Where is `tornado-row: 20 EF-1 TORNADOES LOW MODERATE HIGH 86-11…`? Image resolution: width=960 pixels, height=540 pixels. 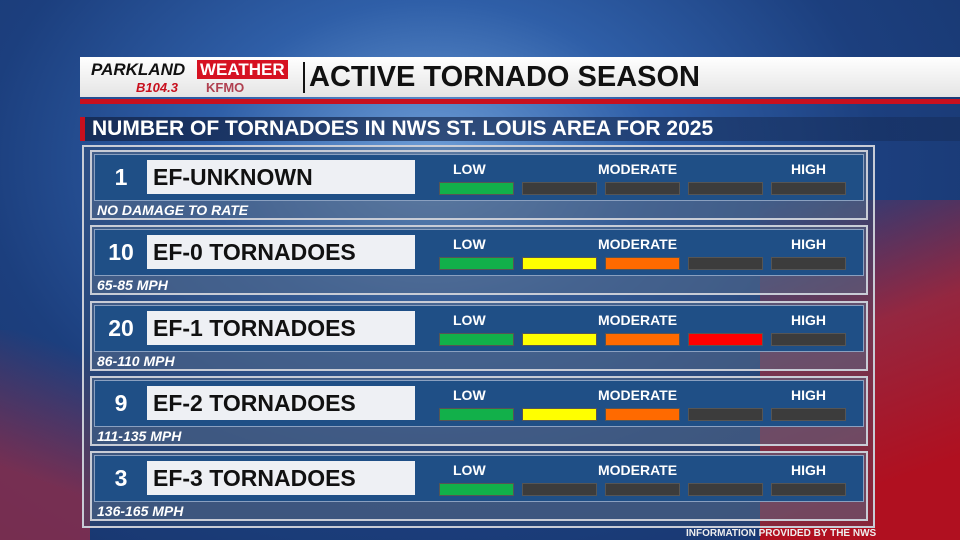
tornado-row: 20 EF-1 TORNADOES LOW MODERATE HIGH 86-11… is located at coordinates (479, 335).